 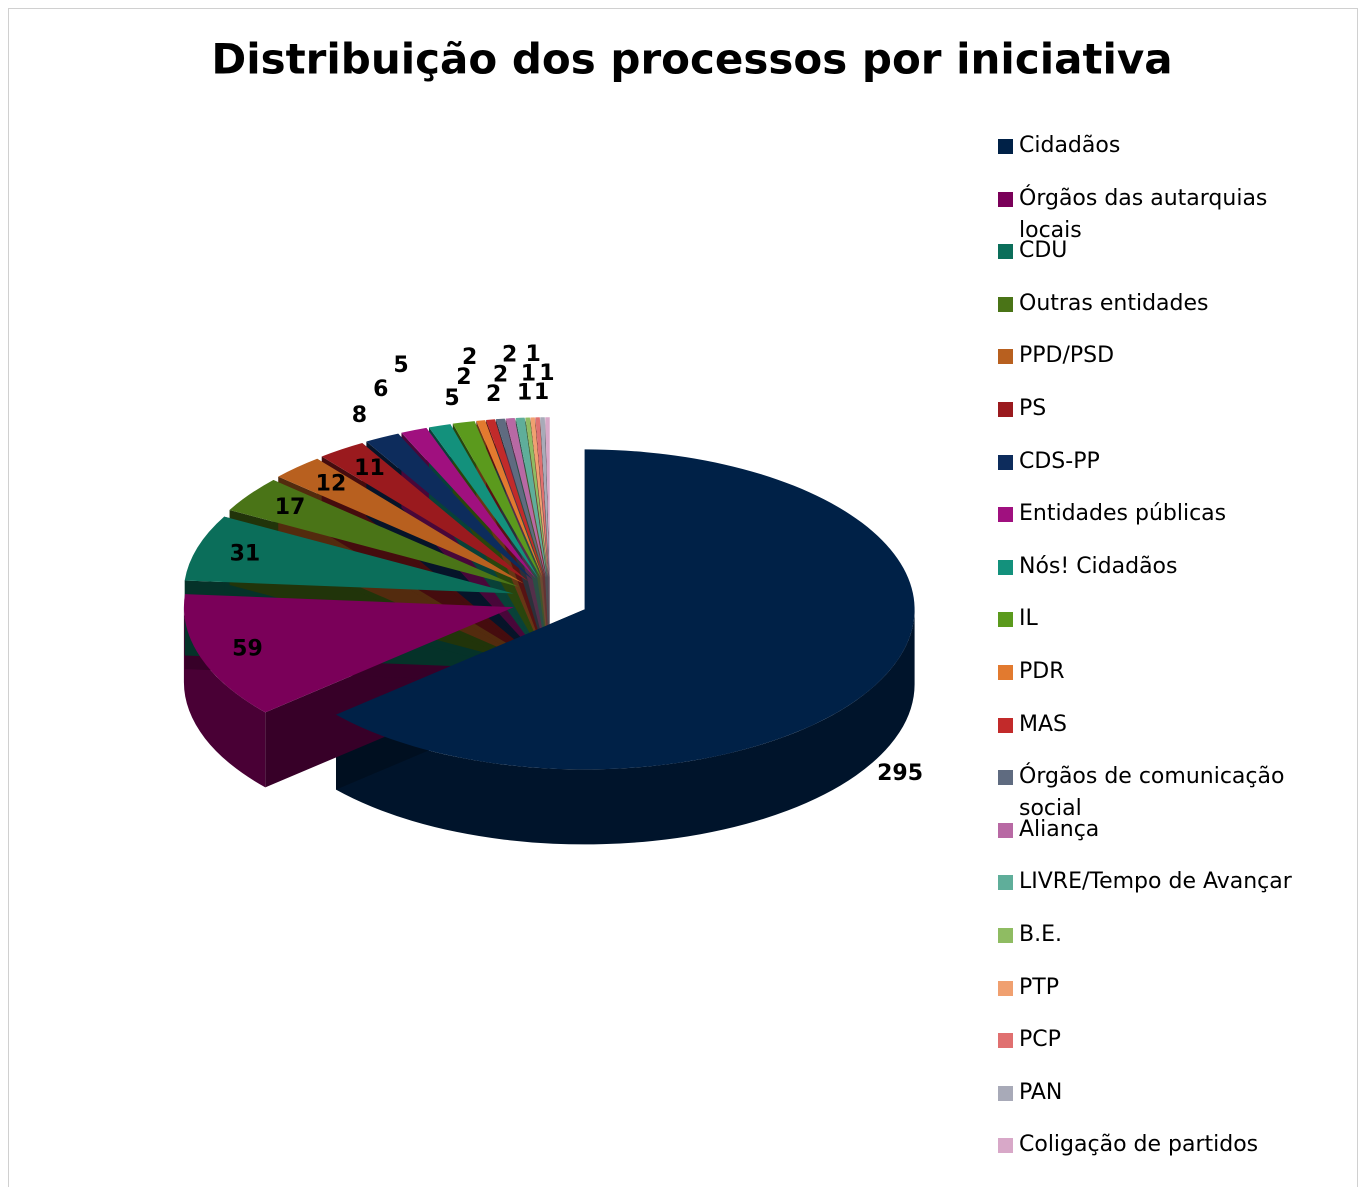 I want to click on legend-item: Entidades públicas, so click(x=1148, y=524).